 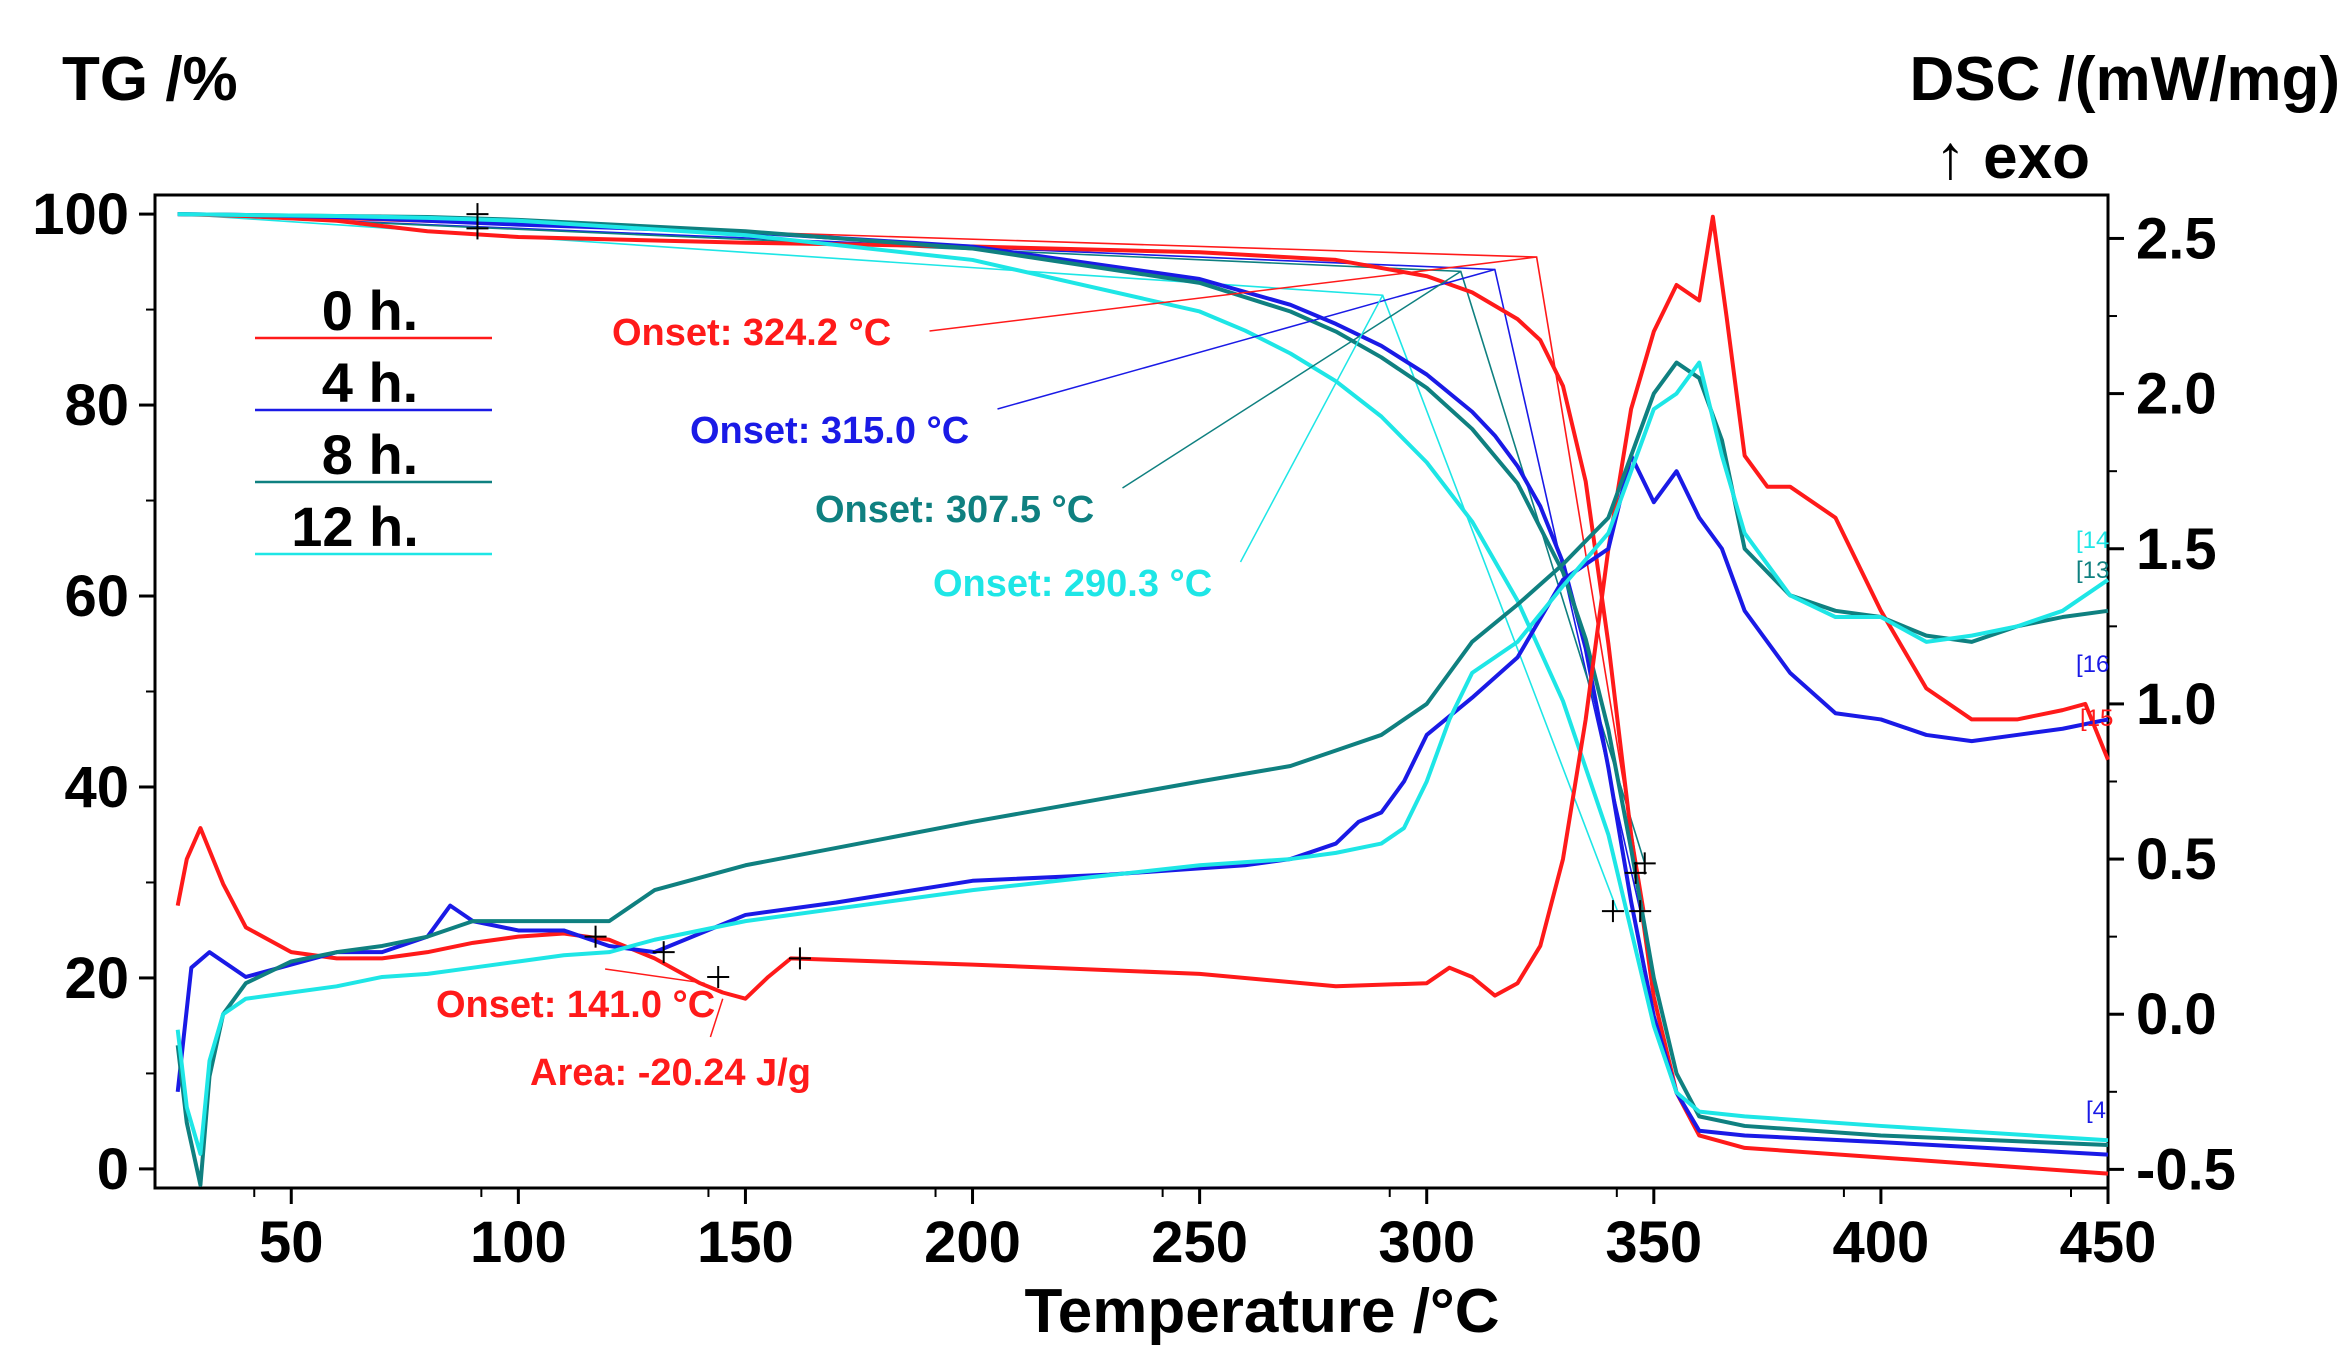 I want to click on legend-label-0h: 0 h., so click(x=370, y=310).